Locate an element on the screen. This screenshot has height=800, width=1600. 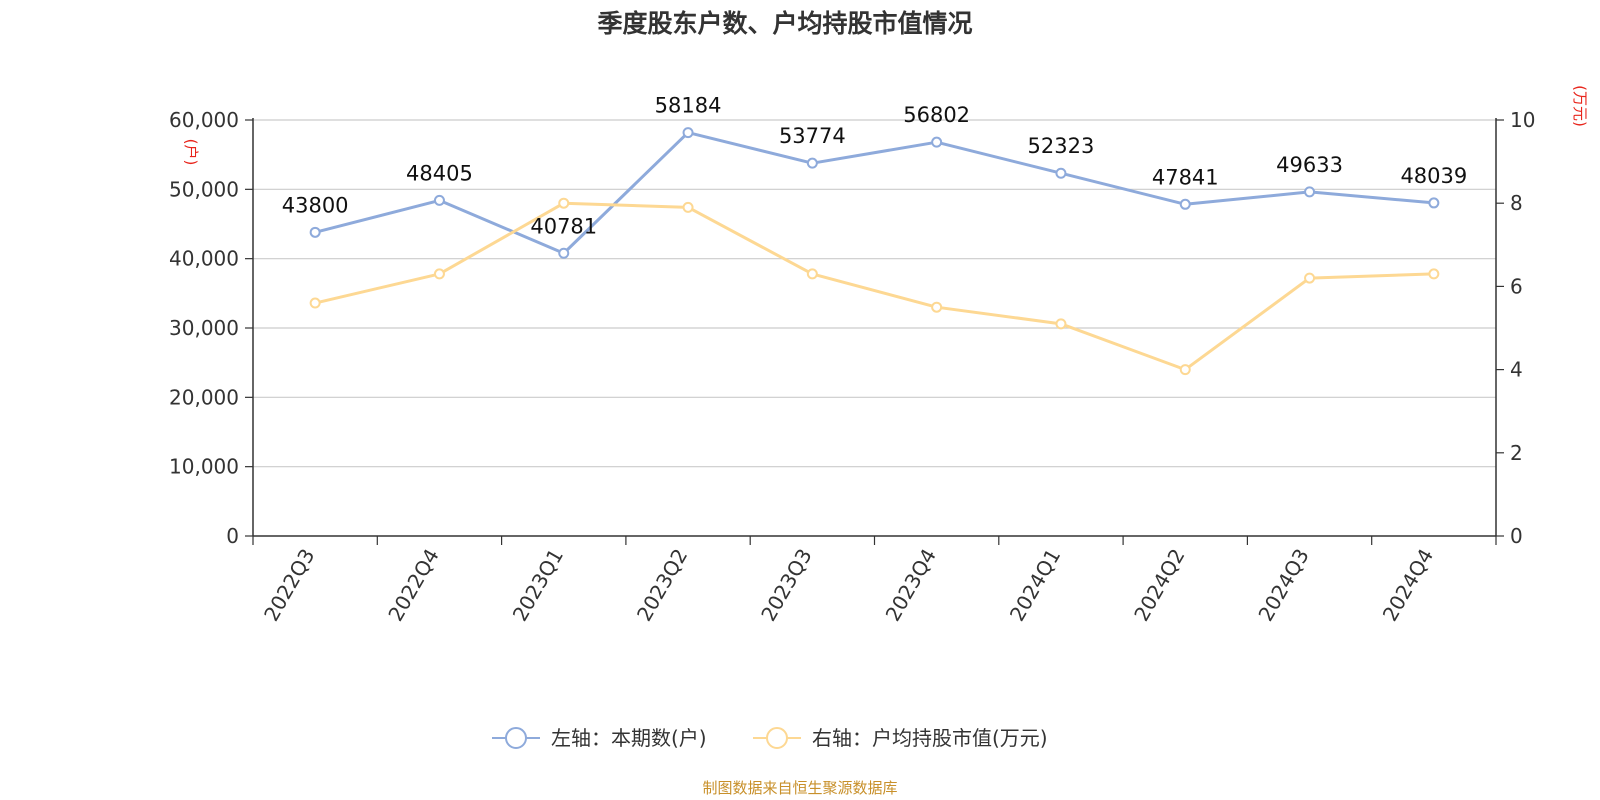
legend-right-label: 右轴：户均持股市值(万元) is located at coordinates (930, 738).